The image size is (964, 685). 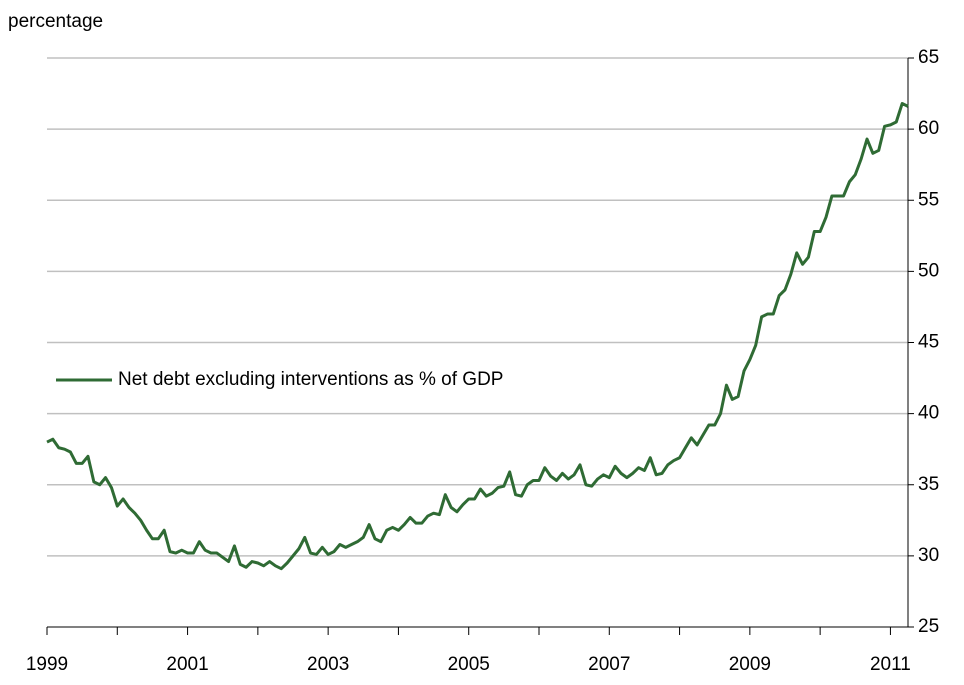 What do you see at coordinates (469, 664) in the screenshot?
I see `x-tick-label: 2005` at bounding box center [469, 664].